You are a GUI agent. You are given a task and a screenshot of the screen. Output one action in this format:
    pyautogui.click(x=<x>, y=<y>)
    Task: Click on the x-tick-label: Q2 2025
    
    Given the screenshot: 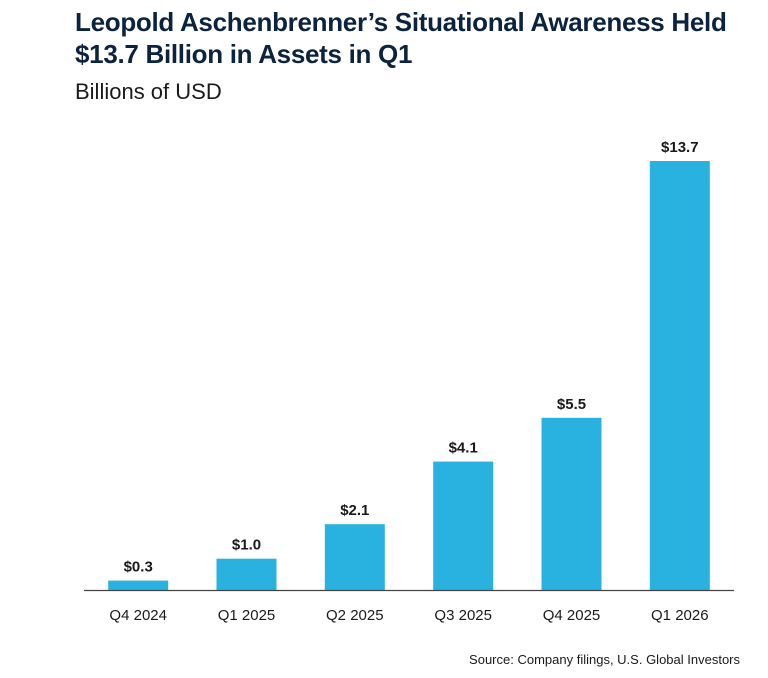 What is the action you would take?
    pyautogui.click(x=355, y=615)
    